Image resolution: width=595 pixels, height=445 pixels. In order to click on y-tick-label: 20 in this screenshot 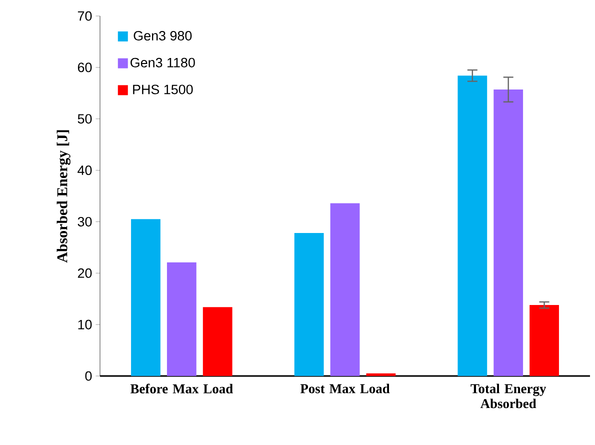, I will do `click(85, 273)`.